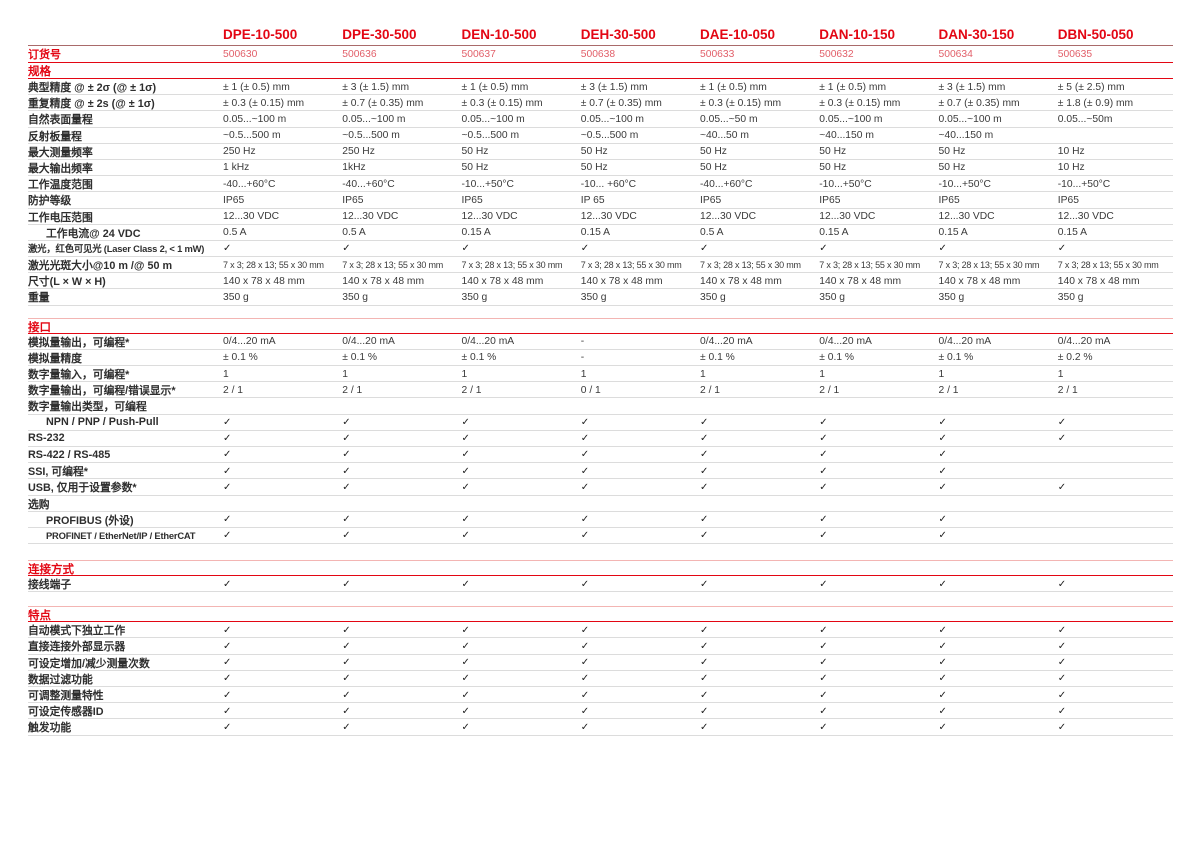 This screenshot has height=849, width=1201. I want to click on cell-value: ± 0.1 %, so click(717, 358).